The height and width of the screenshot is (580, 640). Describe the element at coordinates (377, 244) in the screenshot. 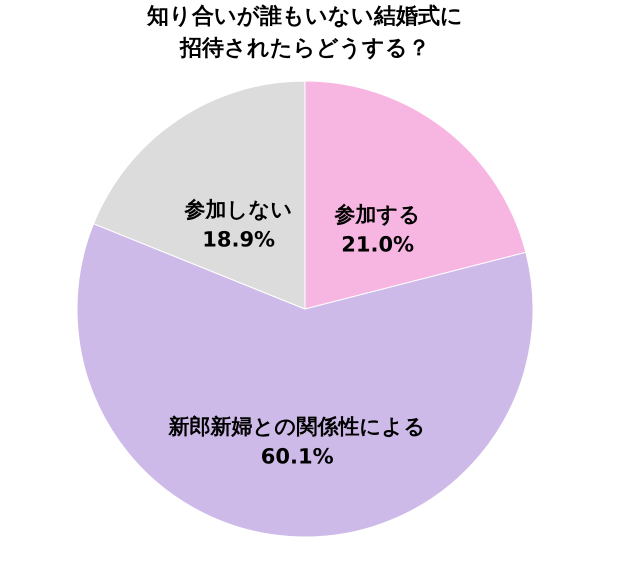

I see `data-label: 21.0%` at that location.